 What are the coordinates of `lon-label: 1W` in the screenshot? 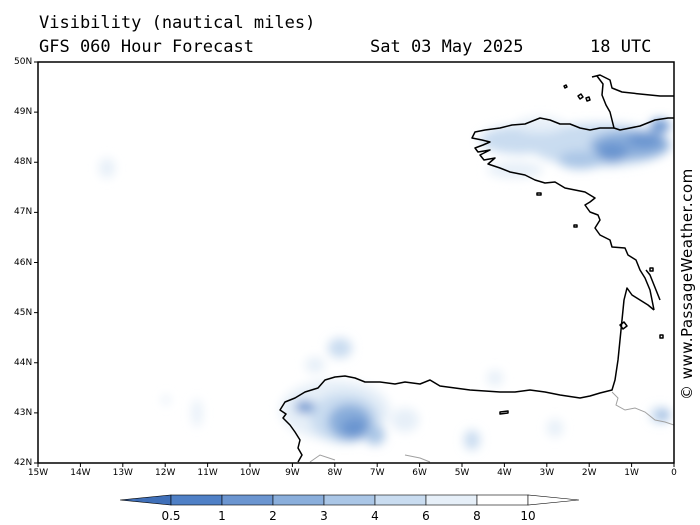 It's located at (631, 473).